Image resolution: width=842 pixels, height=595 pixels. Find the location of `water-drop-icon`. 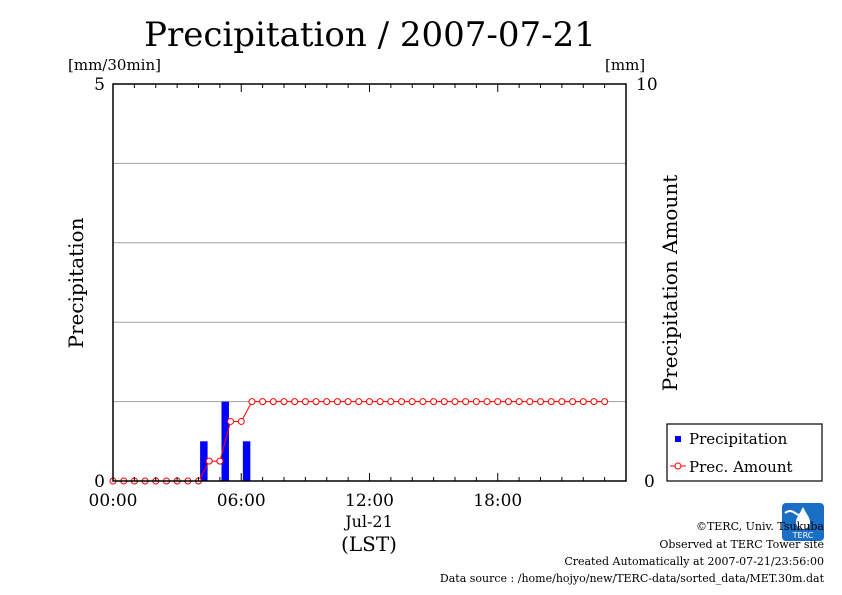

water-drop-icon is located at coordinates (803, 518).